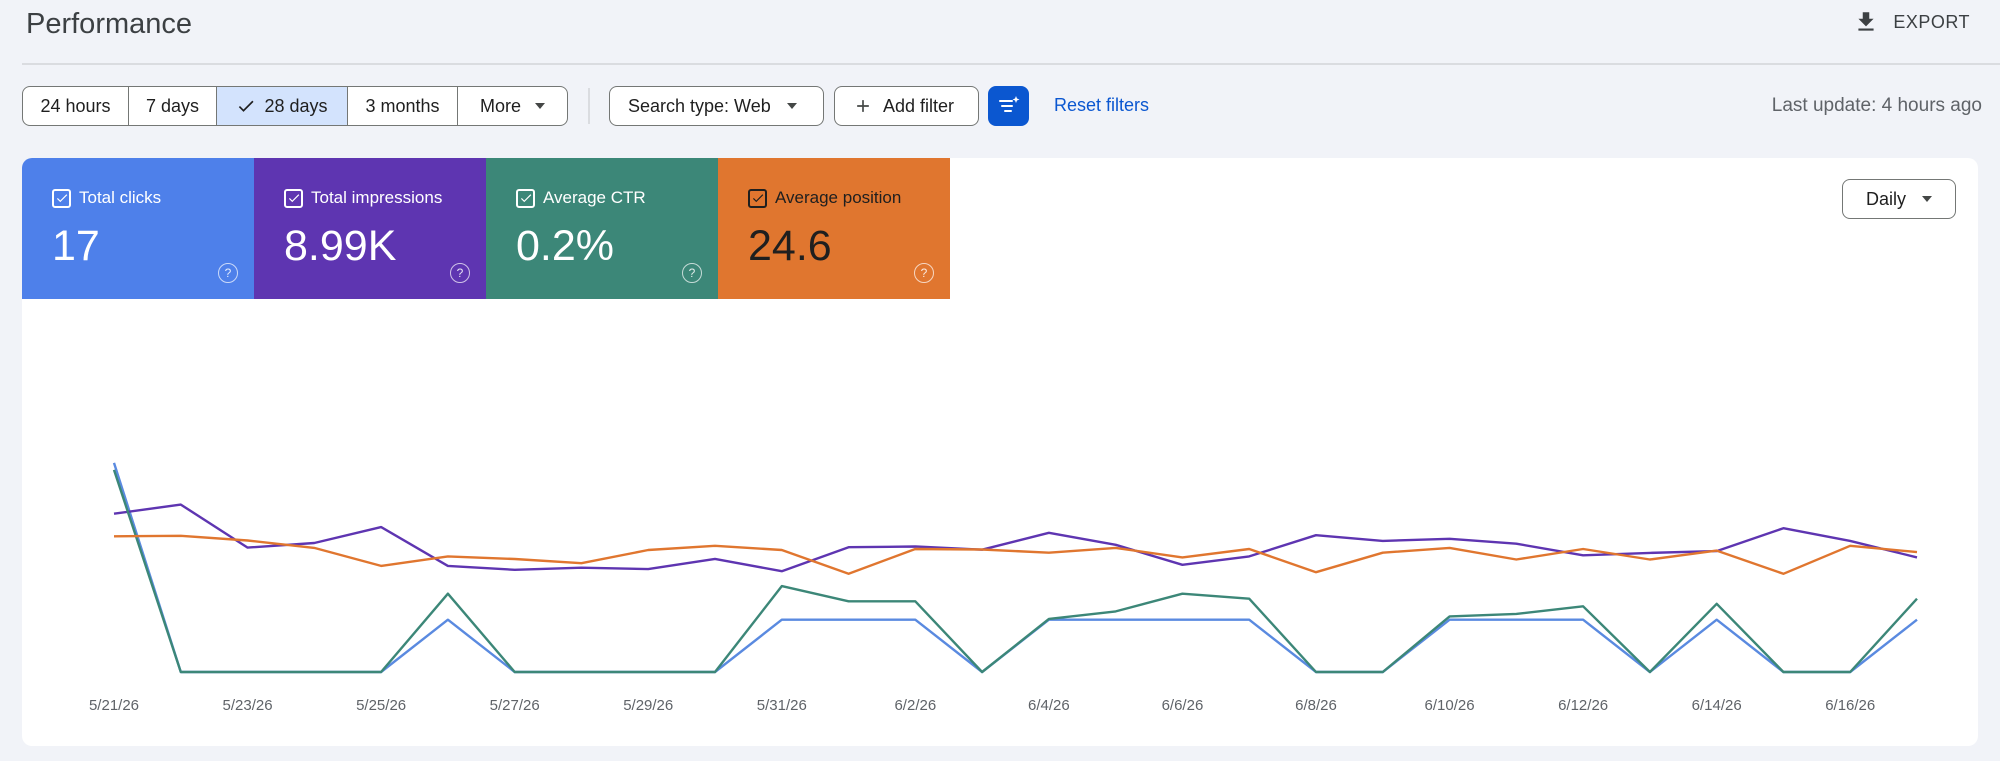 The width and height of the screenshot is (2000, 761). What do you see at coordinates (648, 705) in the screenshot?
I see `x-tick-label: 5/29/26` at bounding box center [648, 705].